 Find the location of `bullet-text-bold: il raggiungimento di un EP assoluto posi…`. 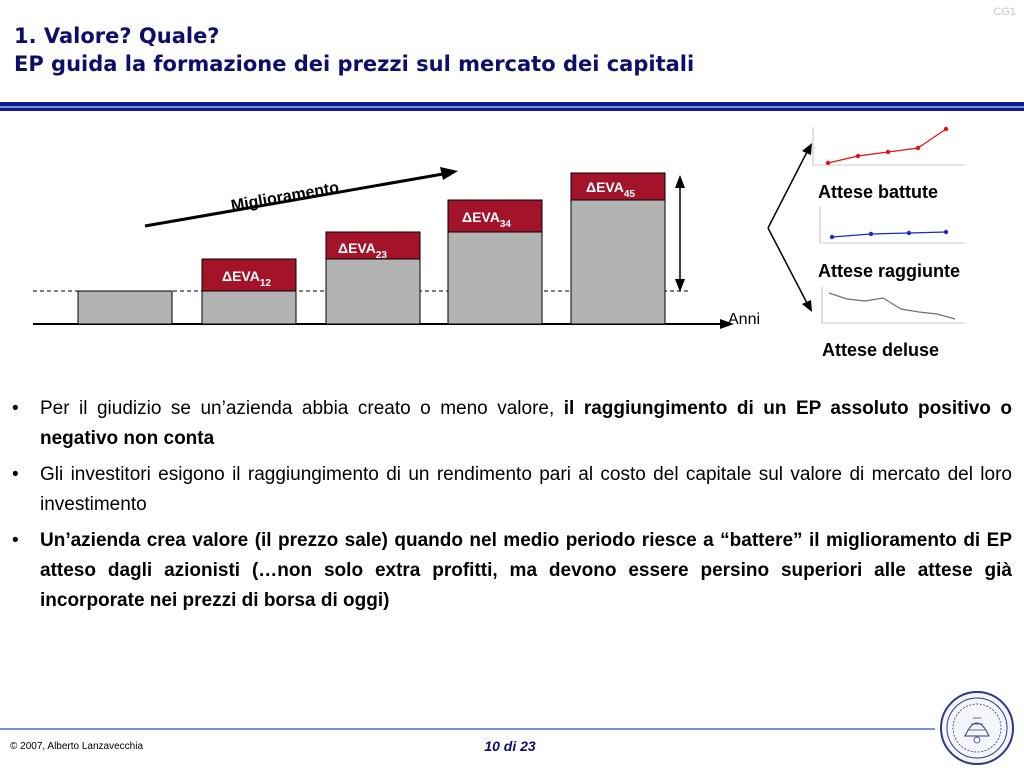

bullet-text-bold: il raggiungimento di un EP assoluto posi… is located at coordinates (526, 423).